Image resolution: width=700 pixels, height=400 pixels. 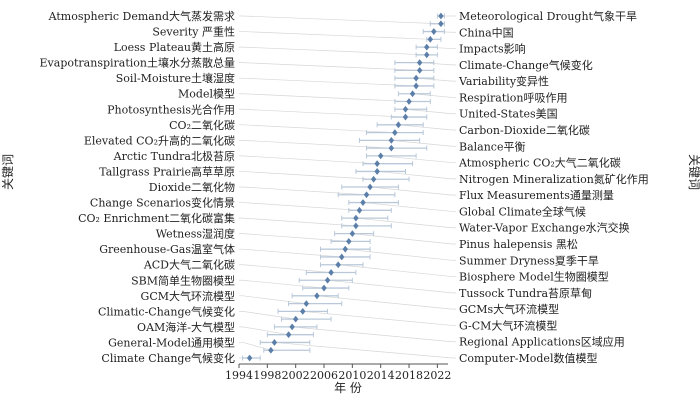 I want to click on x-tick-label: 1998, so click(x=267, y=375).